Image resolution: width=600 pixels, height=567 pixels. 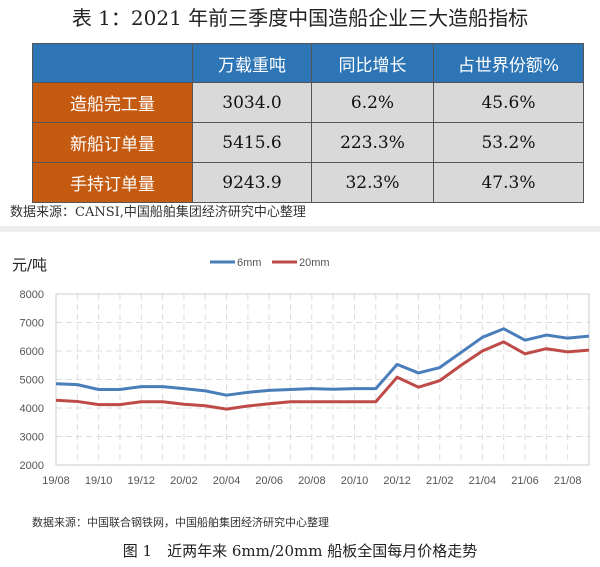 What do you see at coordinates (300, 18) in the screenshot?
I see `table-title: 表 1：2021 年前三季度中国造船企业三大造船指标` at bounding box center [300, 18].